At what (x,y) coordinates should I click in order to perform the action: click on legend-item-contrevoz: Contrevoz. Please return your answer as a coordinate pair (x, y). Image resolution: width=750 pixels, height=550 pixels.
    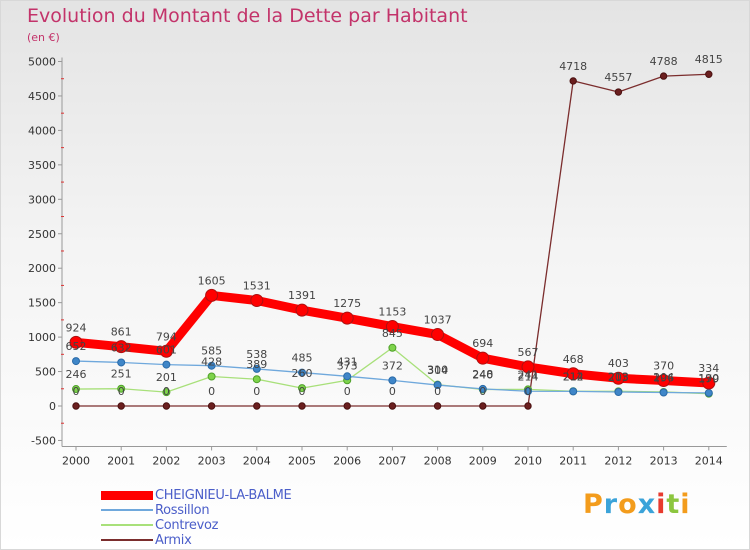
    Looking at the image, I should click on (160, 525).